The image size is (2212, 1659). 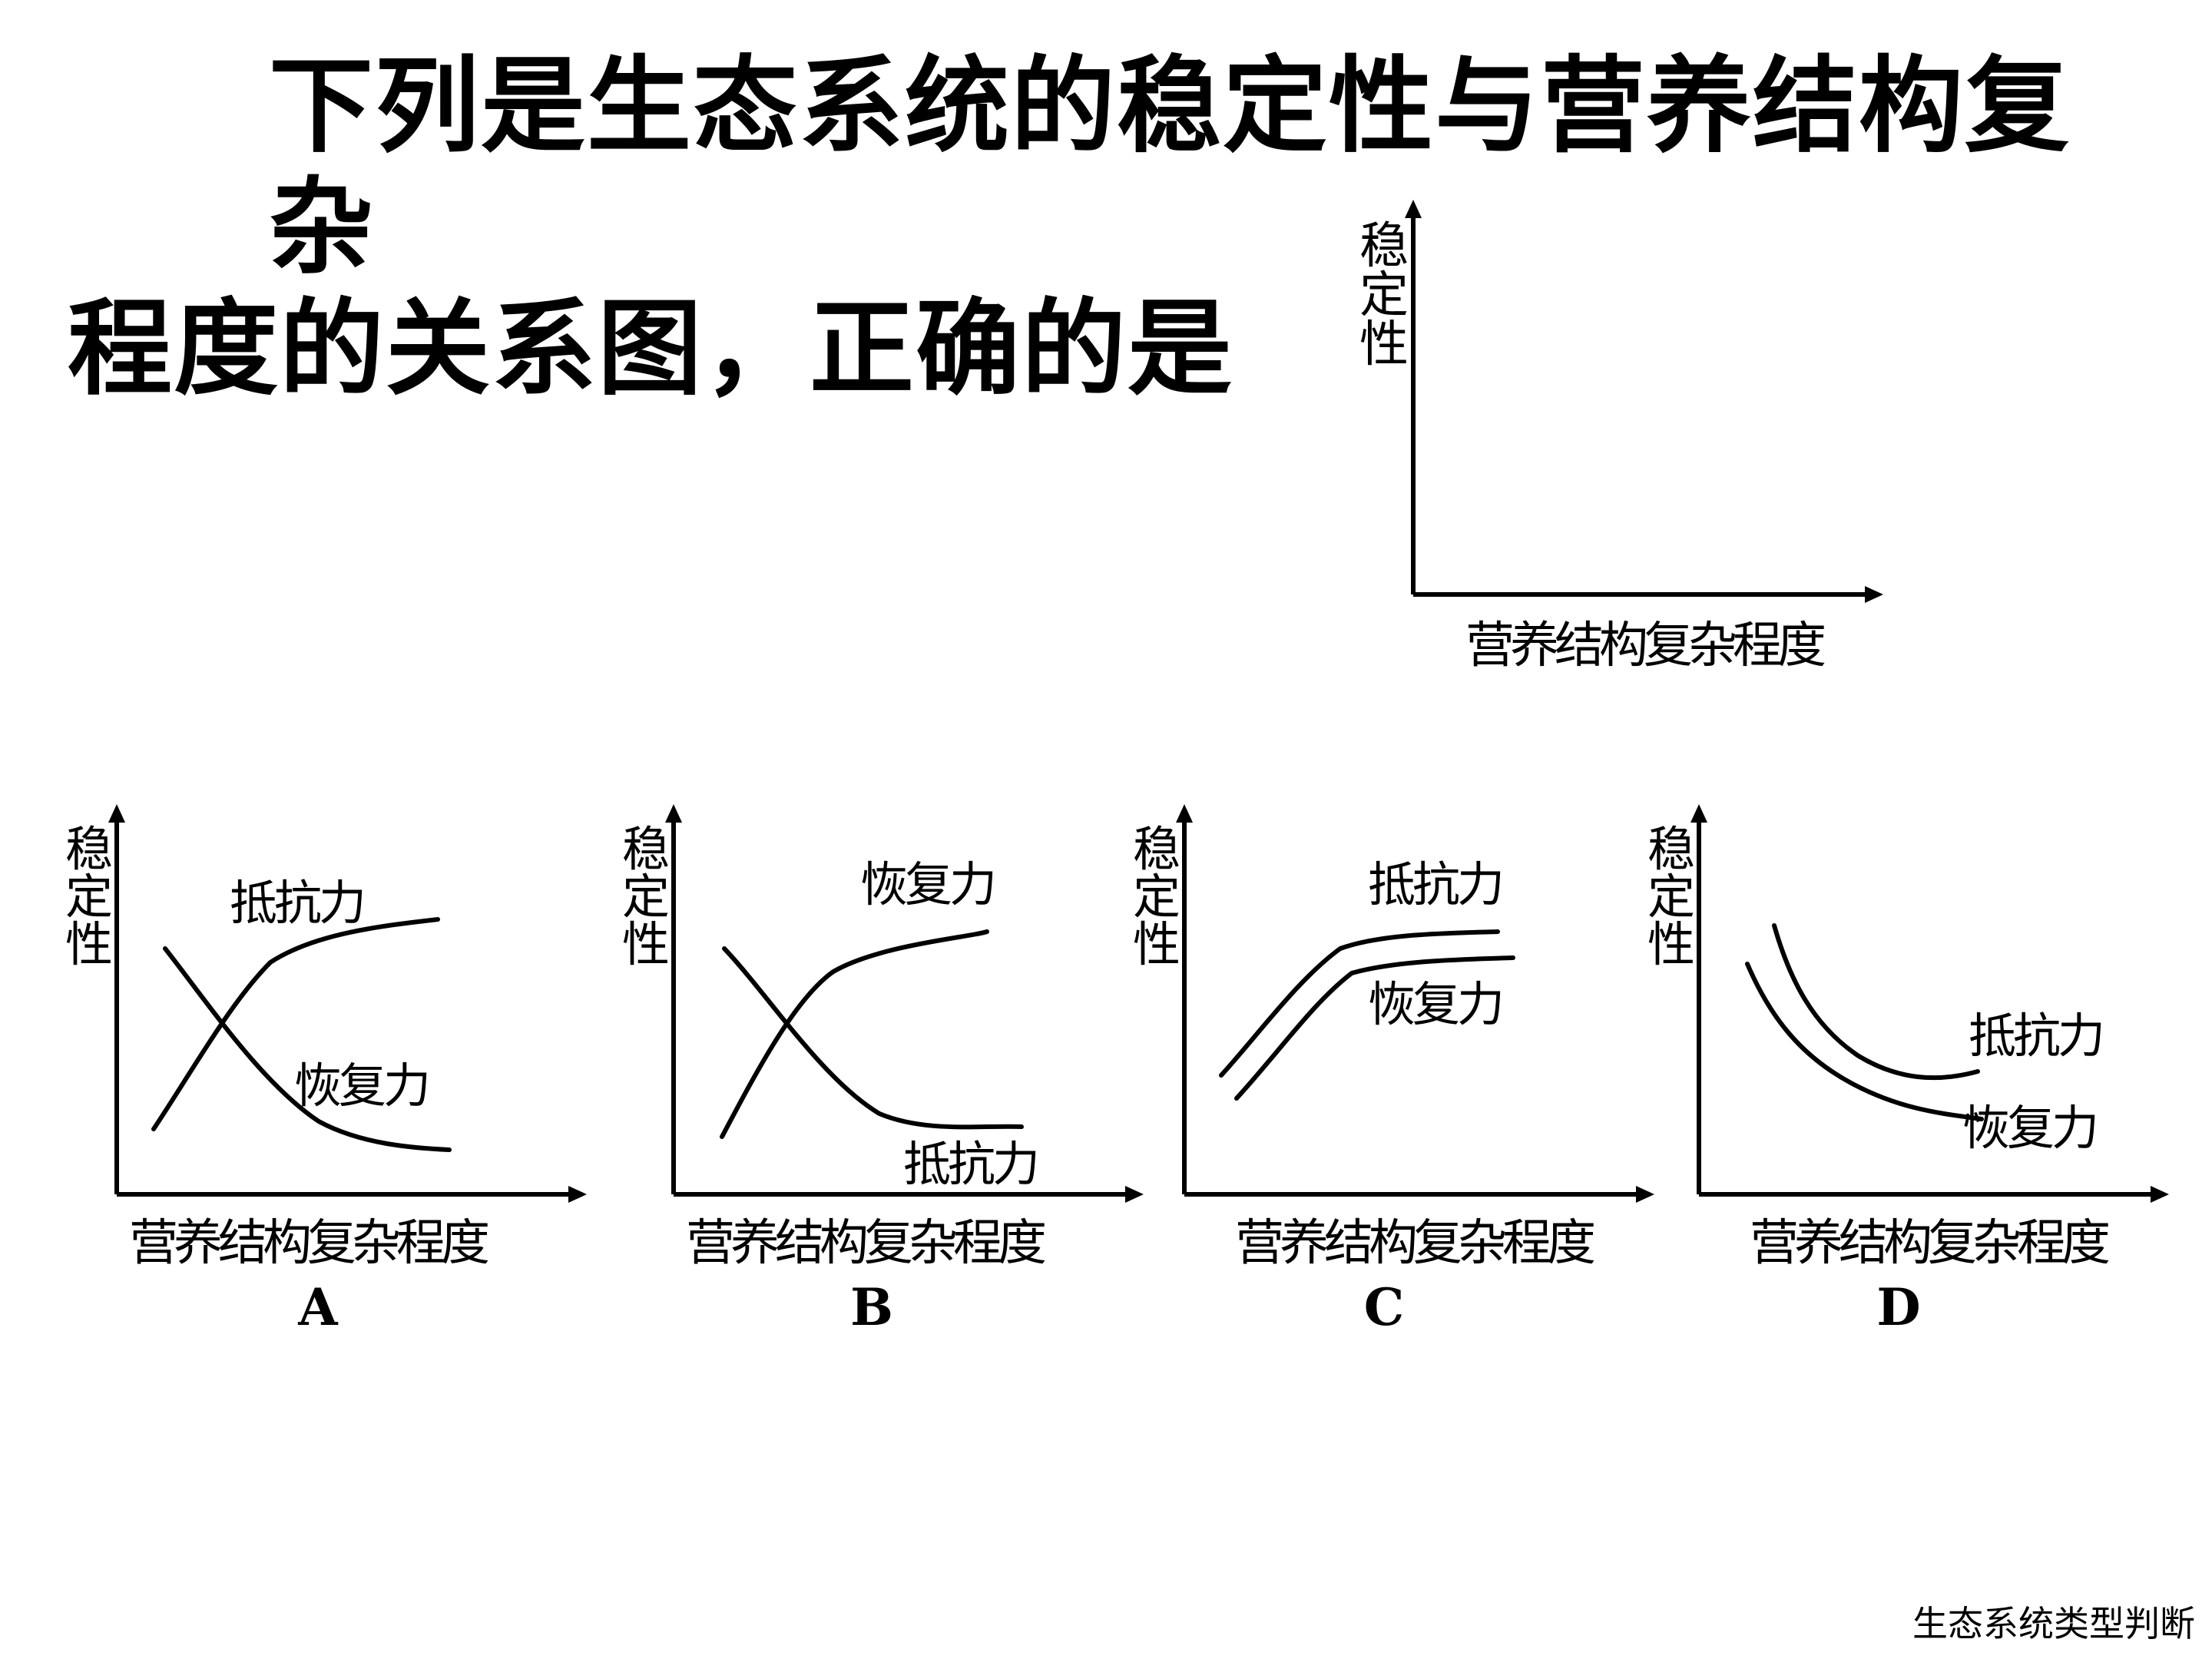 I want to click on option-letter: A, so click(x=317, y=1307).